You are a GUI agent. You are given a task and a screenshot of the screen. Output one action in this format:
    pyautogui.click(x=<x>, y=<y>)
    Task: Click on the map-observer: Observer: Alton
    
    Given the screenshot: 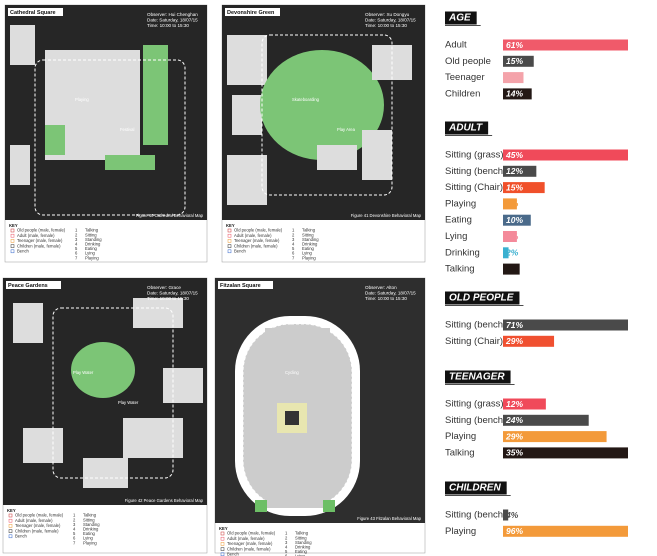 What is the action you would take?
    pyautogui.click(x=381, y=287)
    